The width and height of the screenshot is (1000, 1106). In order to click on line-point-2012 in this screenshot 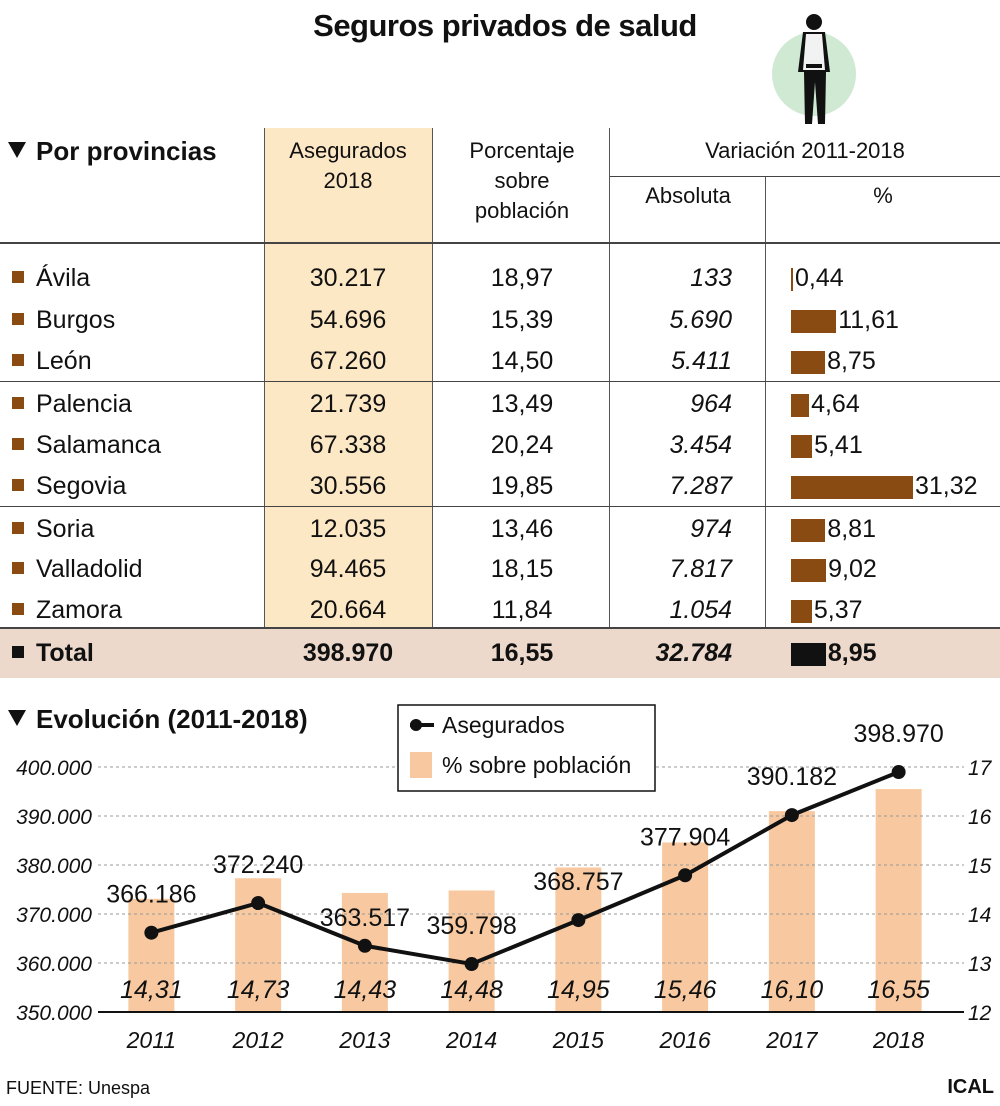, I will do `click(258, 903)`.